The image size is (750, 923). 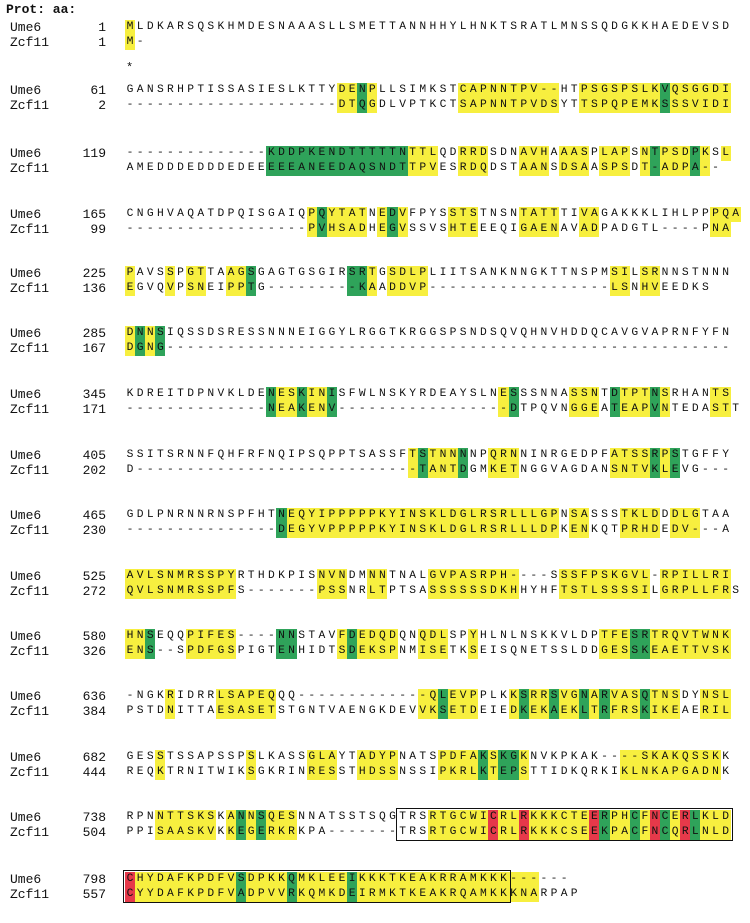 I want to click on conservation-star: *, so click(x=130, y=68).